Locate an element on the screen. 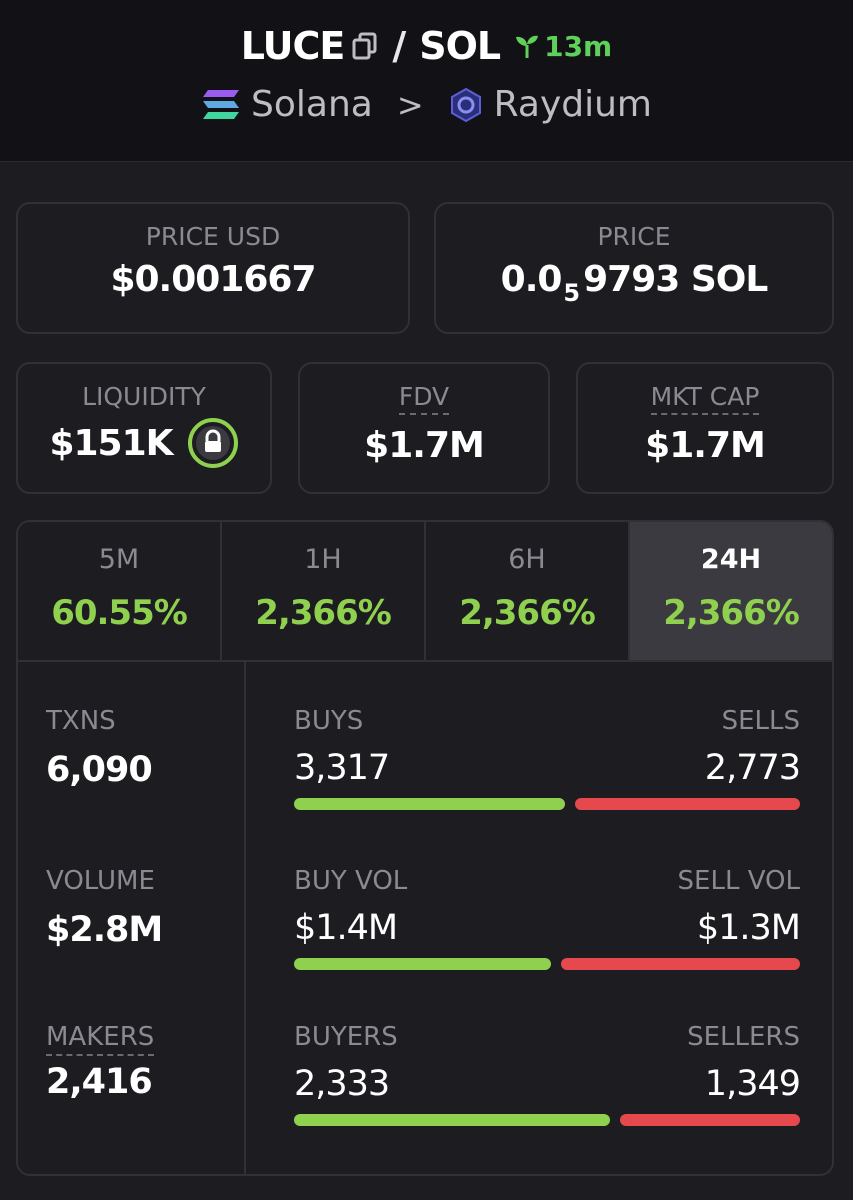 This screenshot has width=853, height=1200. mkt-cap-card: MKT CAP $1.7M is located at coordinates (705, 428).